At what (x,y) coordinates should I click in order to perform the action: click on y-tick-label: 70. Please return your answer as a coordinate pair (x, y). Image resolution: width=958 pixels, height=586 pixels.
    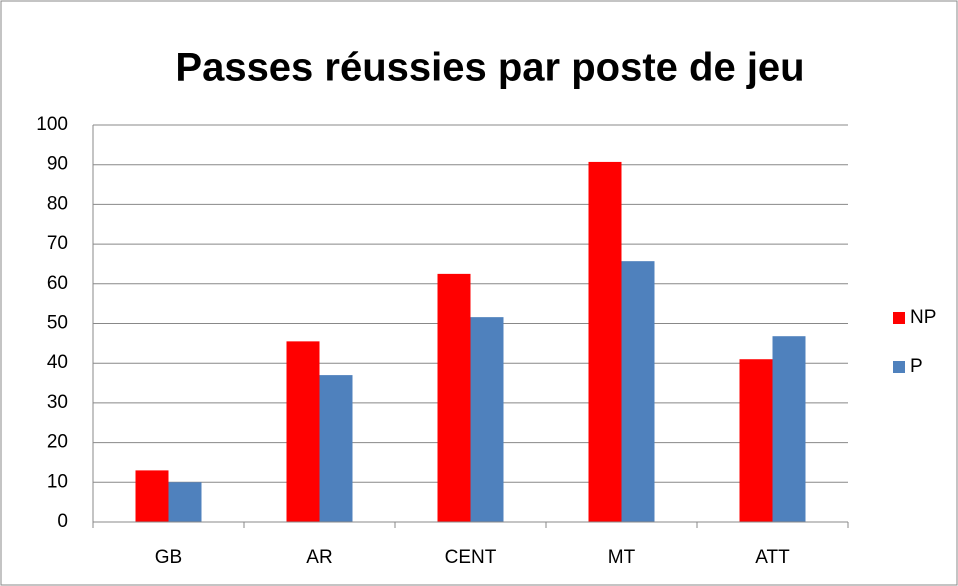
    Looking at the image, I should click on (57, 243).